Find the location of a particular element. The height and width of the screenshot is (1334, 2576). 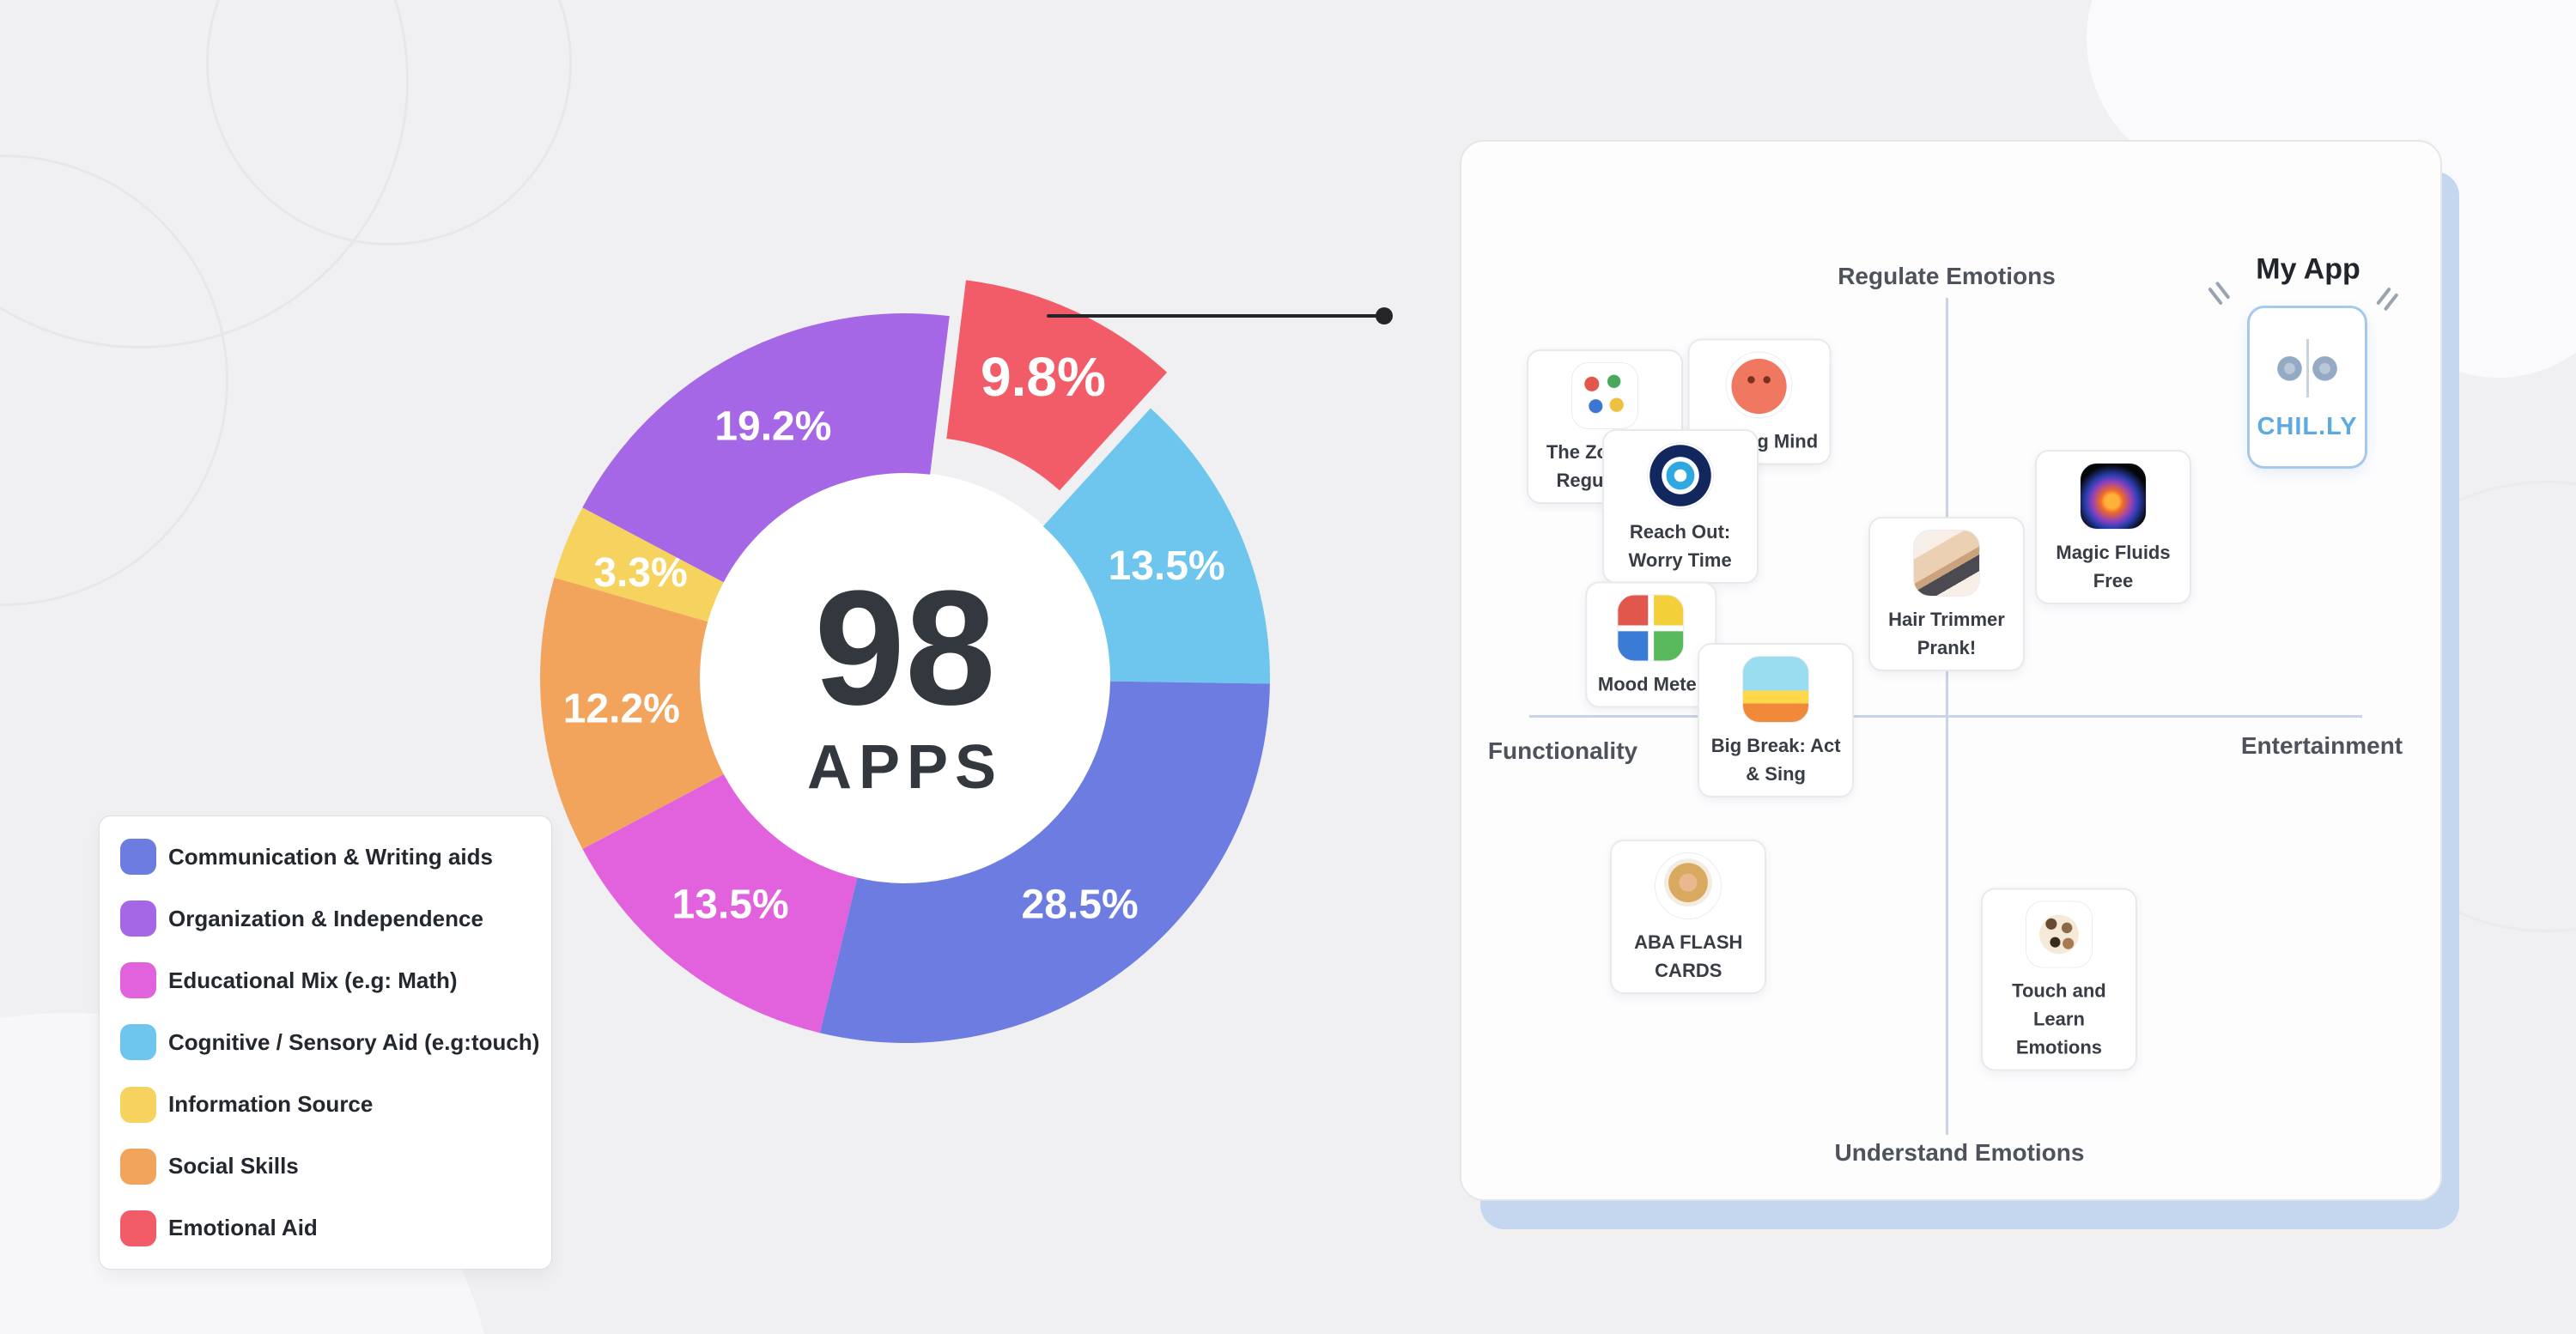

legend-item: Educational Mix (e.g: Math) is located at coordinates (325, 980).